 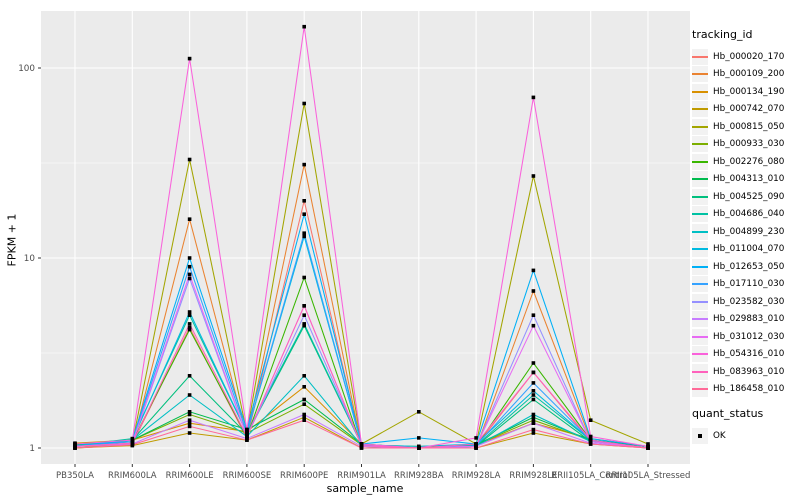 I want to click on legend-item-Hb_029883_010: Hb_029883_010, so click(x=745, y=320).